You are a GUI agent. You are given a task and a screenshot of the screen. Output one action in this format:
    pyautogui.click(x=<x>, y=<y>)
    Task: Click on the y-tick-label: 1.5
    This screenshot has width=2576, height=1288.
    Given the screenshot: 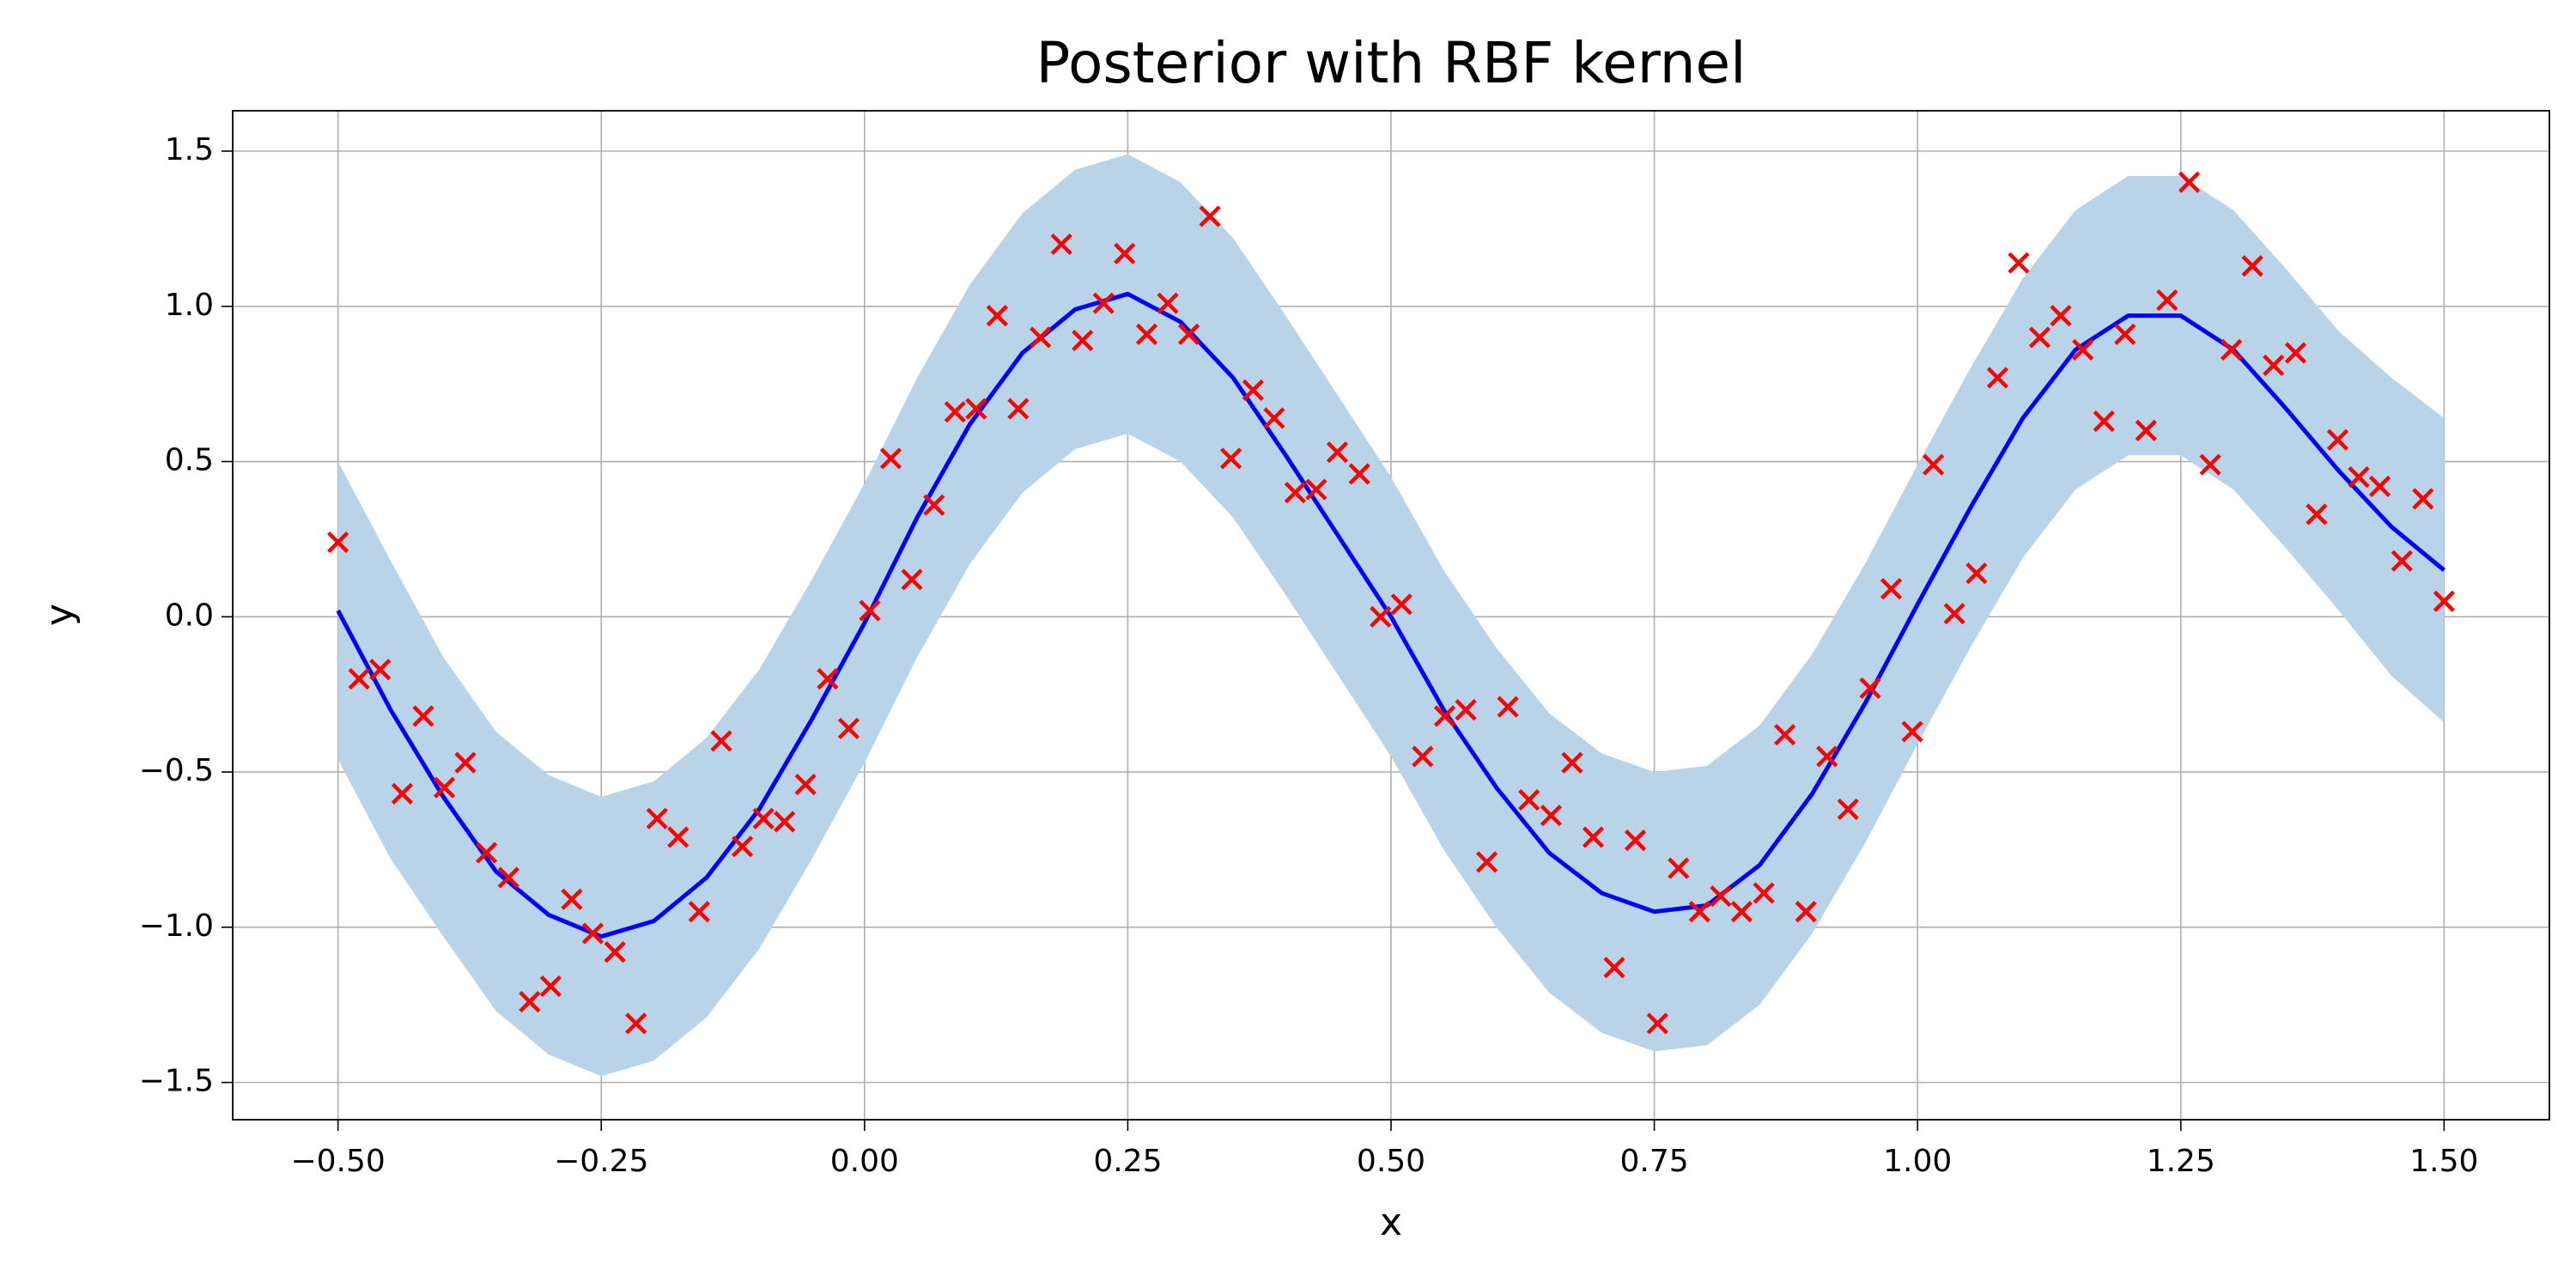 What is the action you would take?
    pyautogui.click(x=190, y=149)
    